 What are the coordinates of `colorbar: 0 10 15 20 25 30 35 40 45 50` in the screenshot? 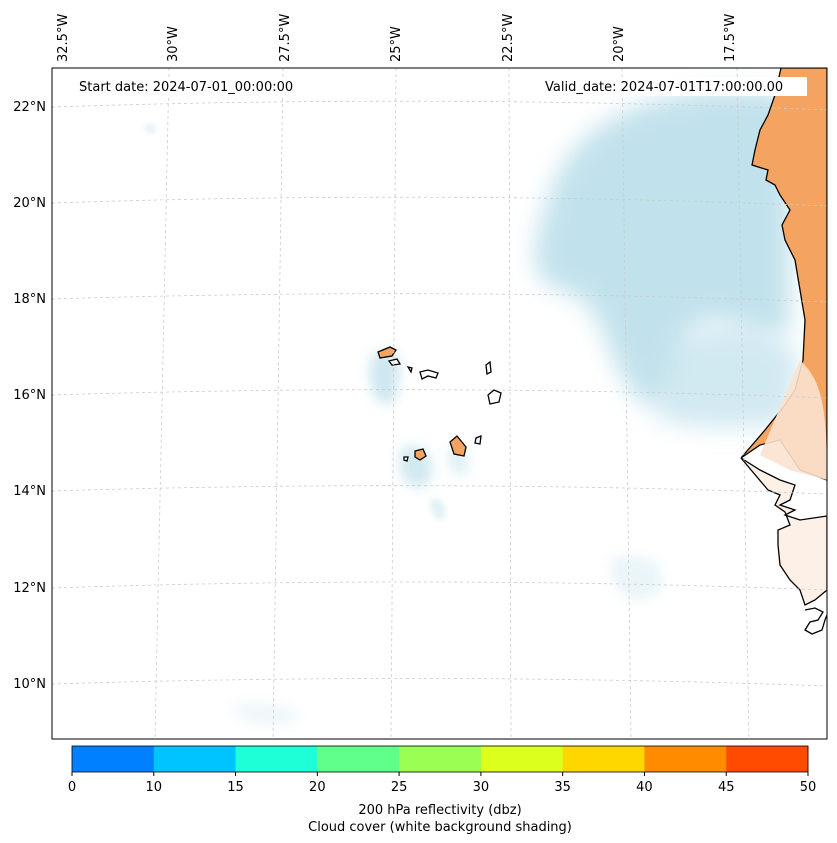 It's located at (442, 770).